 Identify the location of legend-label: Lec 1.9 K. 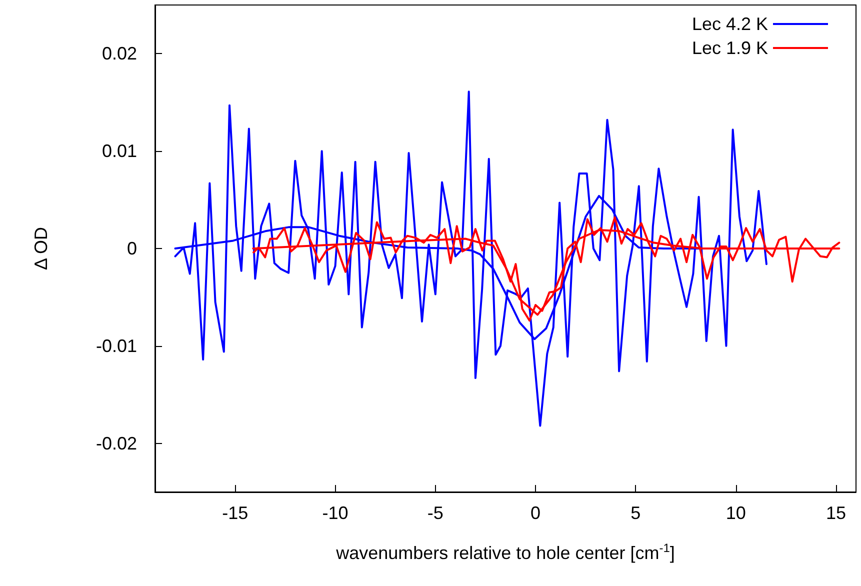
(730, 48).